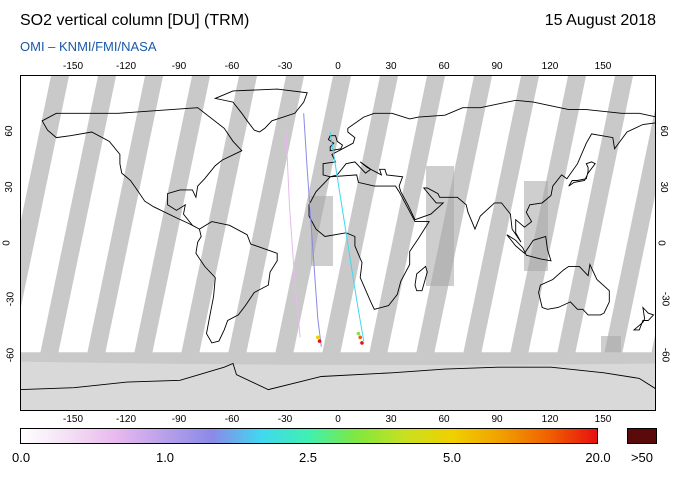 The height and width of the screenshot is (480, 676). Describe the element at coordinates (142, 168) in the screenshot. I see `coastline-north-america` at that location.